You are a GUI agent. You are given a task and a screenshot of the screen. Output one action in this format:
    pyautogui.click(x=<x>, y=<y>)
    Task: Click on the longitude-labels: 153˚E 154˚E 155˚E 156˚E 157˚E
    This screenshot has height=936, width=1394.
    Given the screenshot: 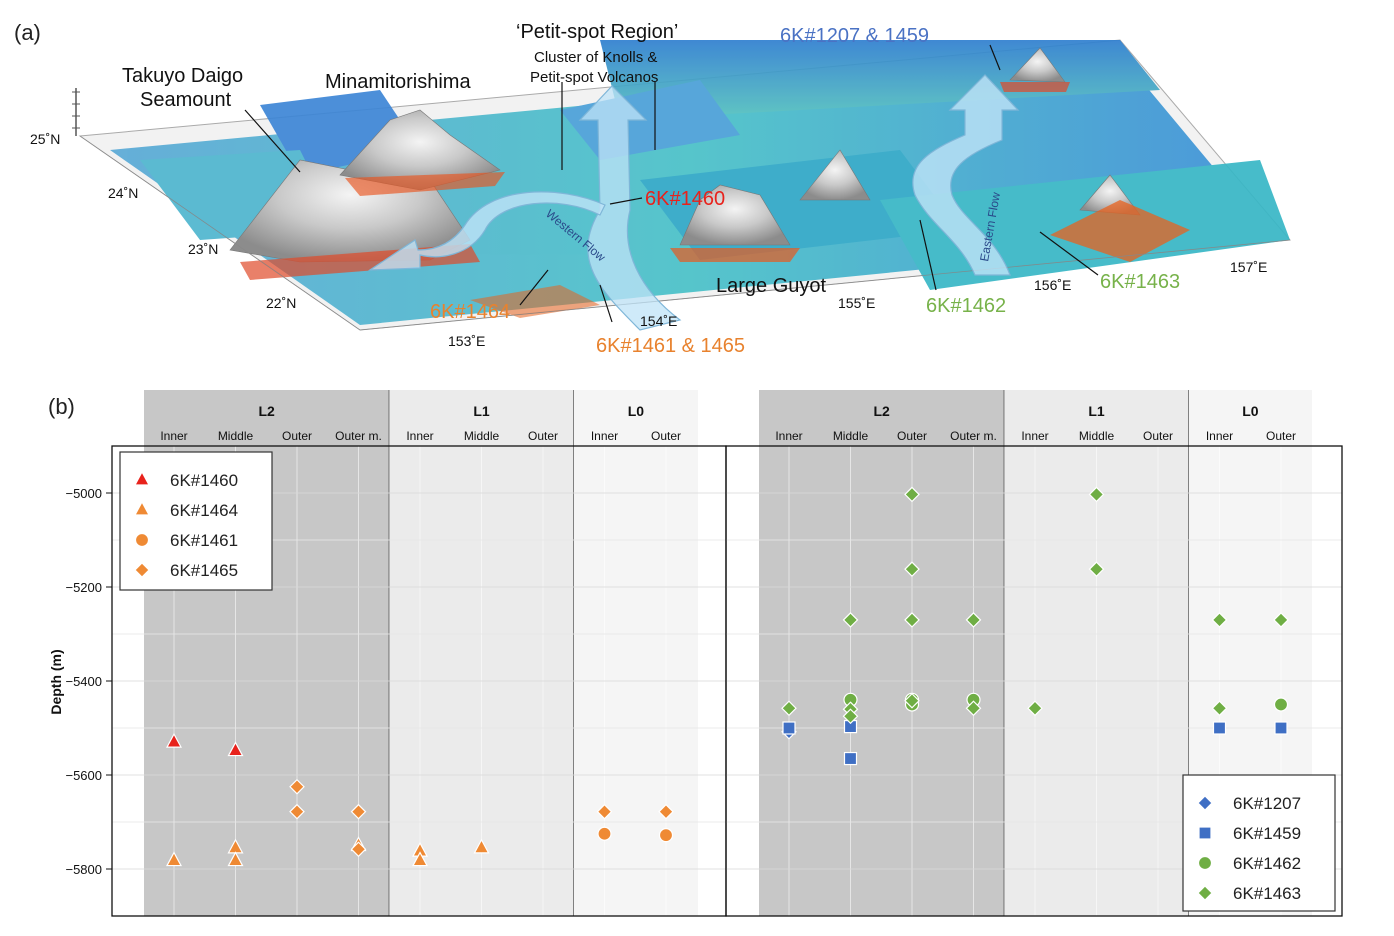 What is the action you would take?
    pyautogui.click(x=857, y=304)
    